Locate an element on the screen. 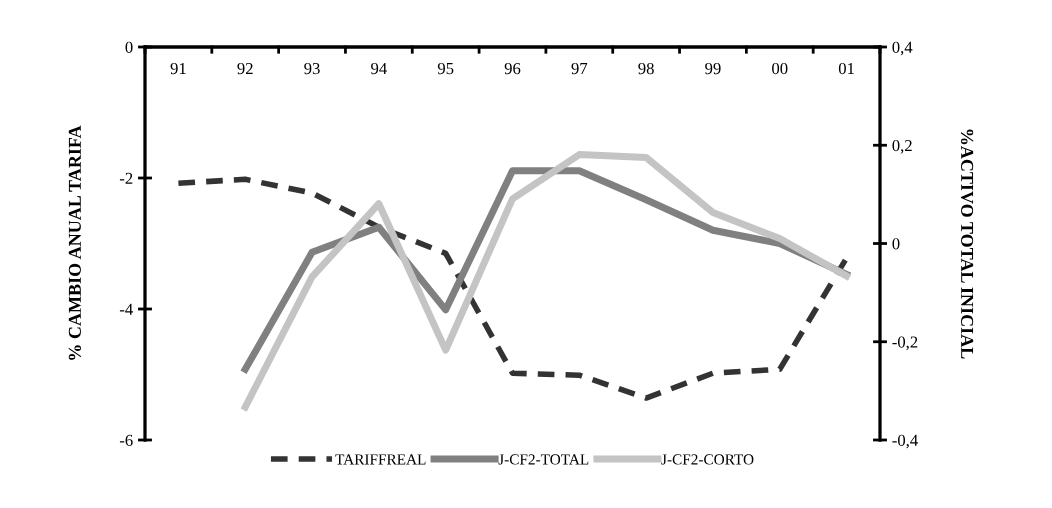 The height and width of the screenshot is (508, 1052). y2-tick-label: -0,4 is located at coordinates (905, 441).